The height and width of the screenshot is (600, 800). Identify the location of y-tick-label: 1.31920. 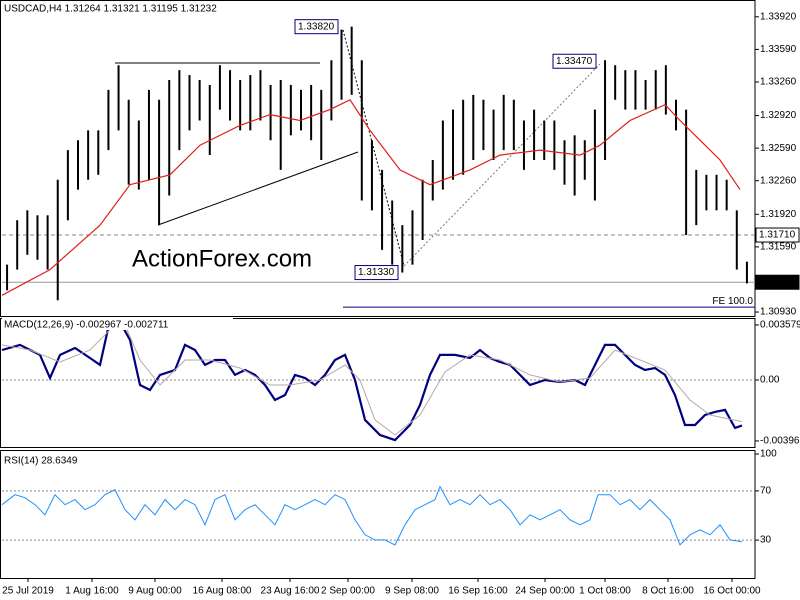
(778, 214).